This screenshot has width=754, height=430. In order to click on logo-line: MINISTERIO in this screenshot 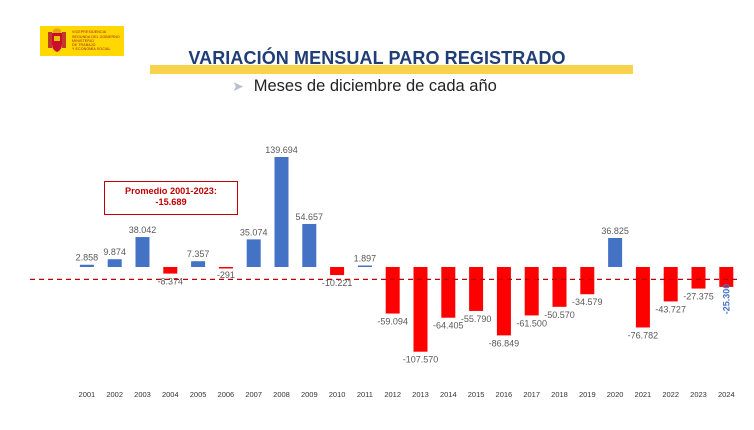, I will do `click(83, 40)`.